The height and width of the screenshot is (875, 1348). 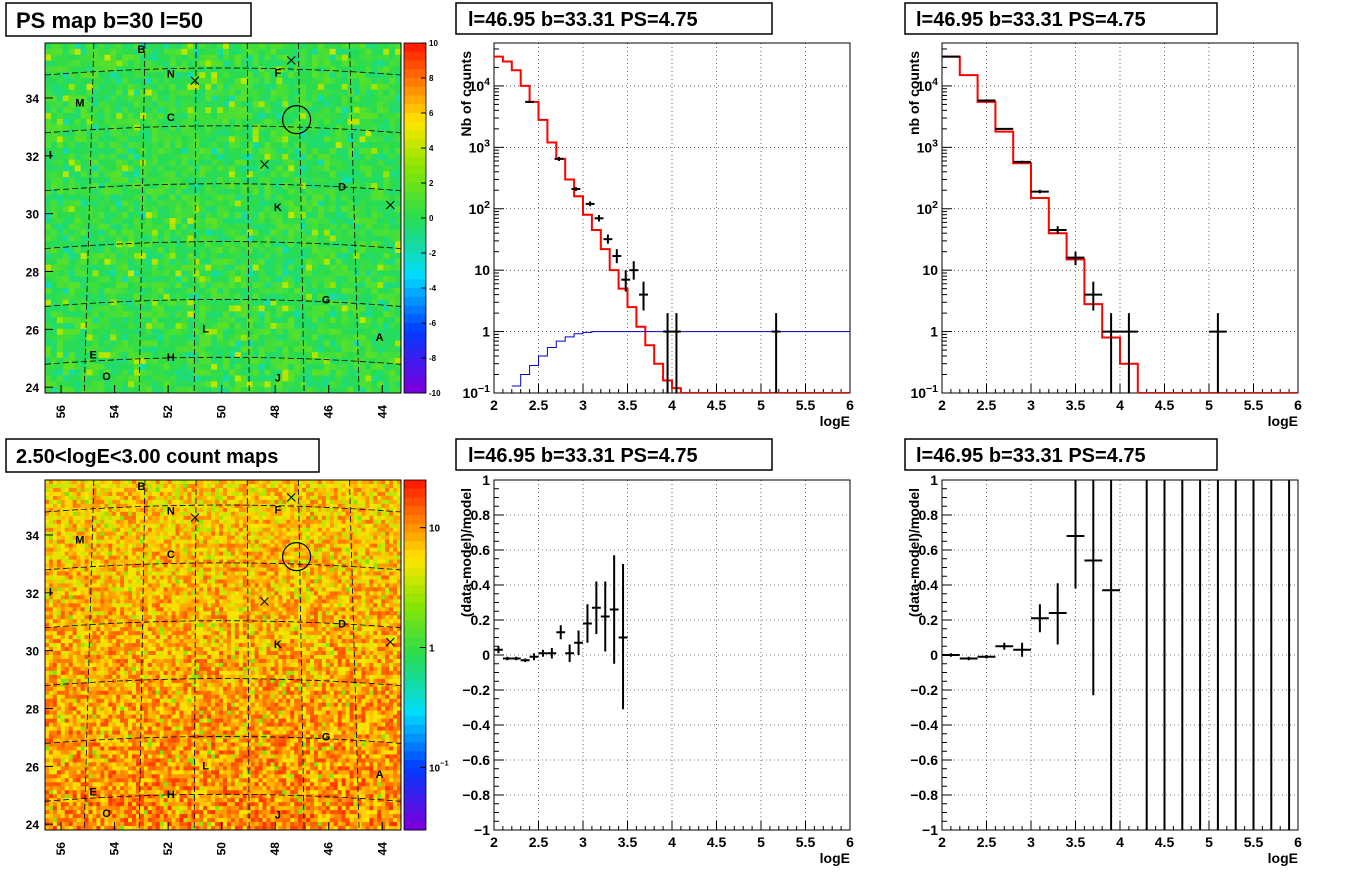 I want to click on map1-colorbar-seg, so click(x=415, y=389).